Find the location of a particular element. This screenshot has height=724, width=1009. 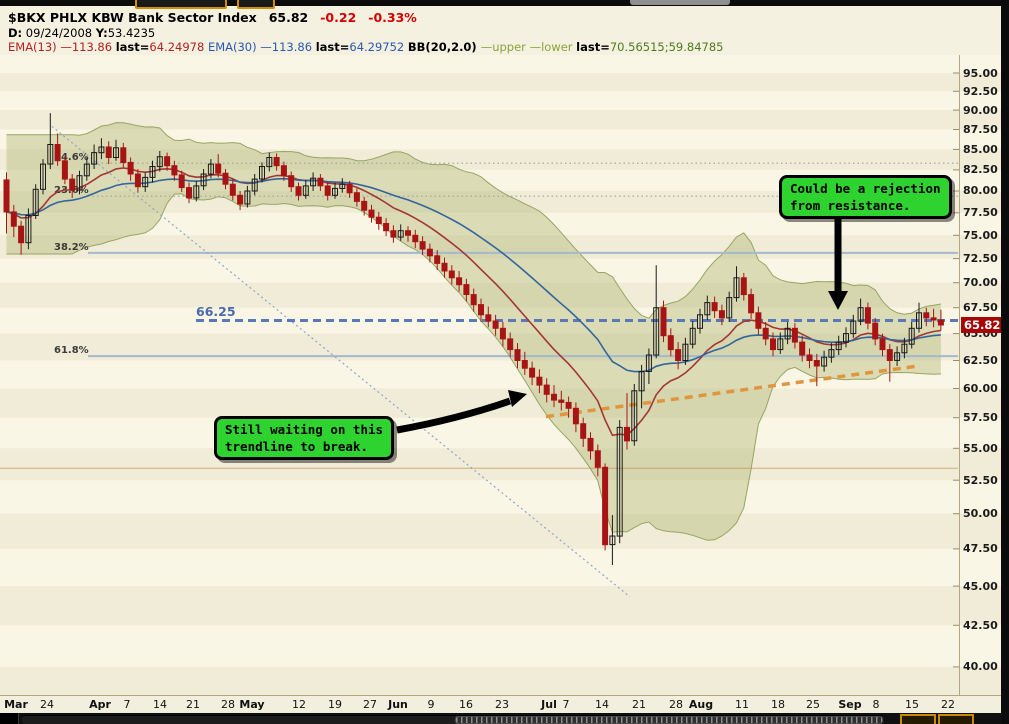

price-axis-label: 52.50 is located at coordinates (980, 480).